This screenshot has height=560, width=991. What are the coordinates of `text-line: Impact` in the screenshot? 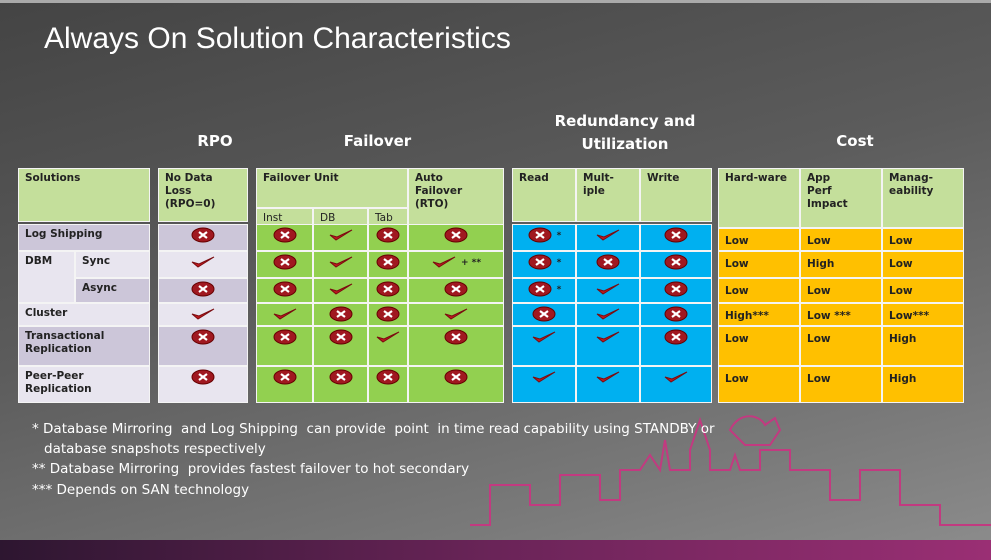 It's located at (827, 204).